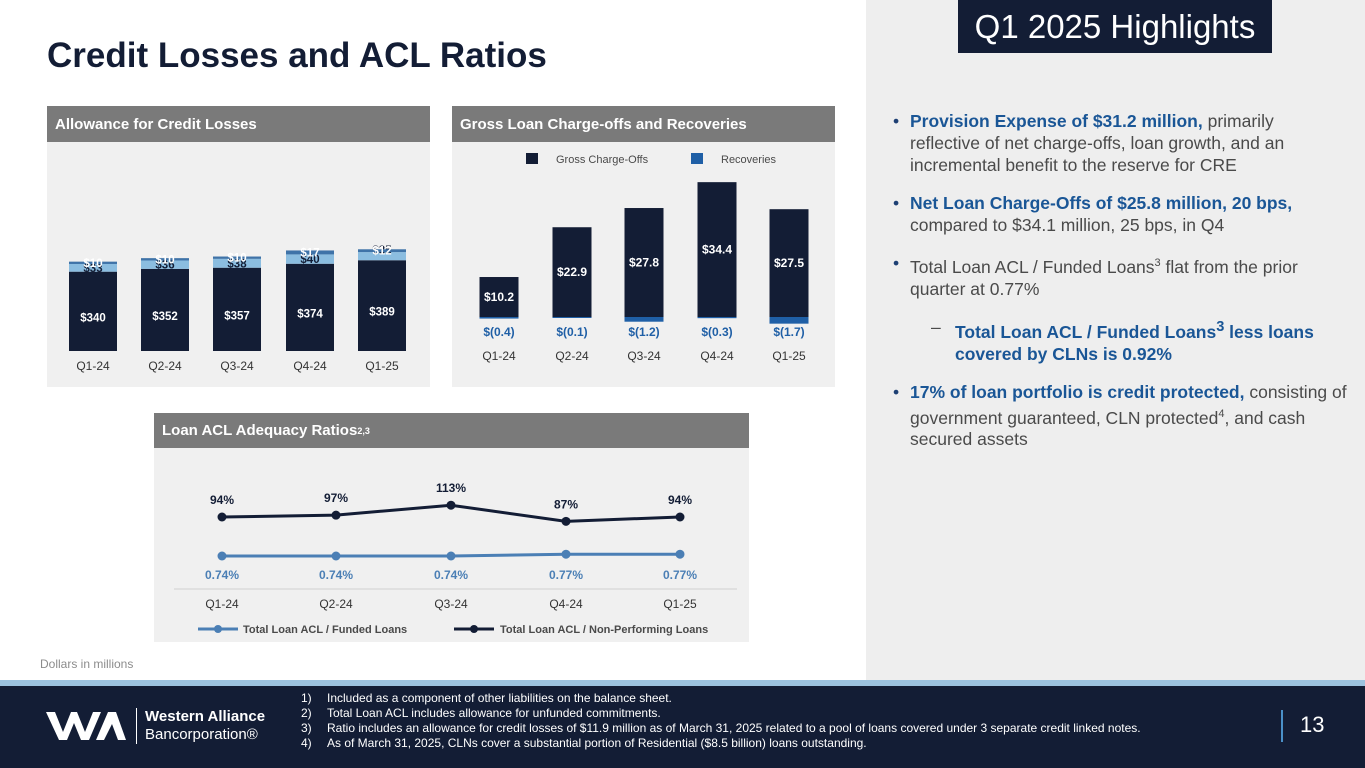  What do you see at coordinates (363, 430) in the screenshot?
I see `ratios-title-sup: 2,3` at bounding box center [363, 430].